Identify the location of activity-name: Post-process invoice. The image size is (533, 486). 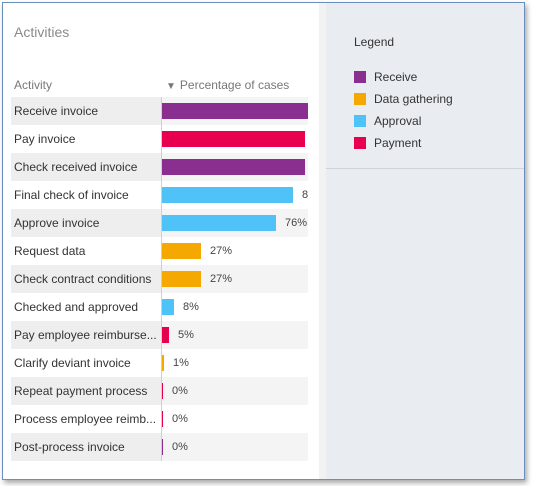
(69, 447).